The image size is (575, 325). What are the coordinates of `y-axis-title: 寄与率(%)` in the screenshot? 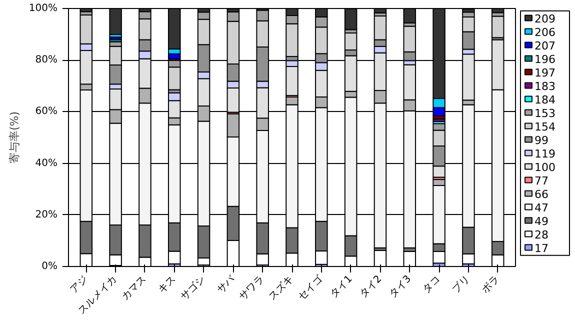 It's located at (14, 137).